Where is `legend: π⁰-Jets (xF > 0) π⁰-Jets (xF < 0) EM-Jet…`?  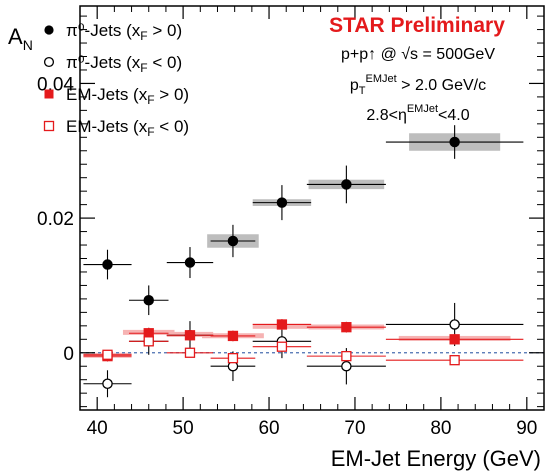
legend: π⁰-Jets (xF > 0) π⁰-Jets (xF < 0) EM-Jet… is located at coordinates (116, 80).